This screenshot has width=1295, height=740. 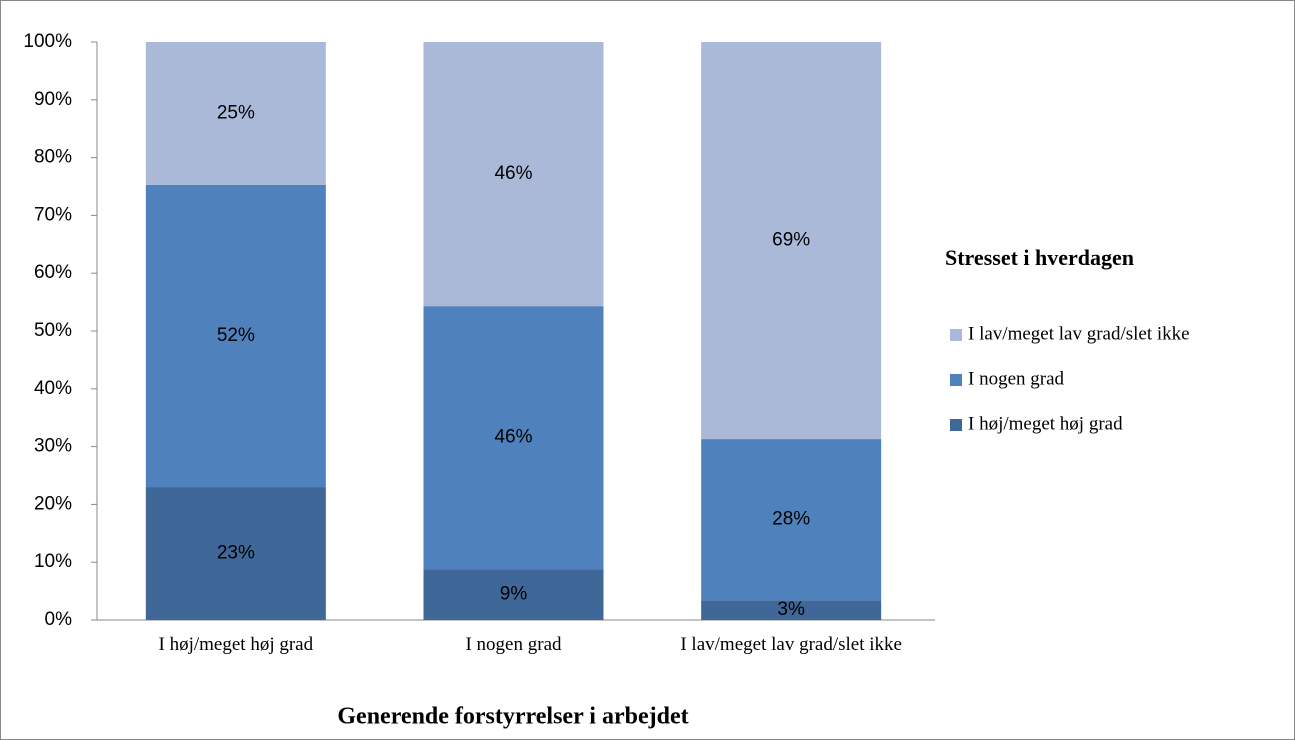 I want to click on x-axis-title: Generende forstyrrelser i arbejdet, so click(x=512, y=717).